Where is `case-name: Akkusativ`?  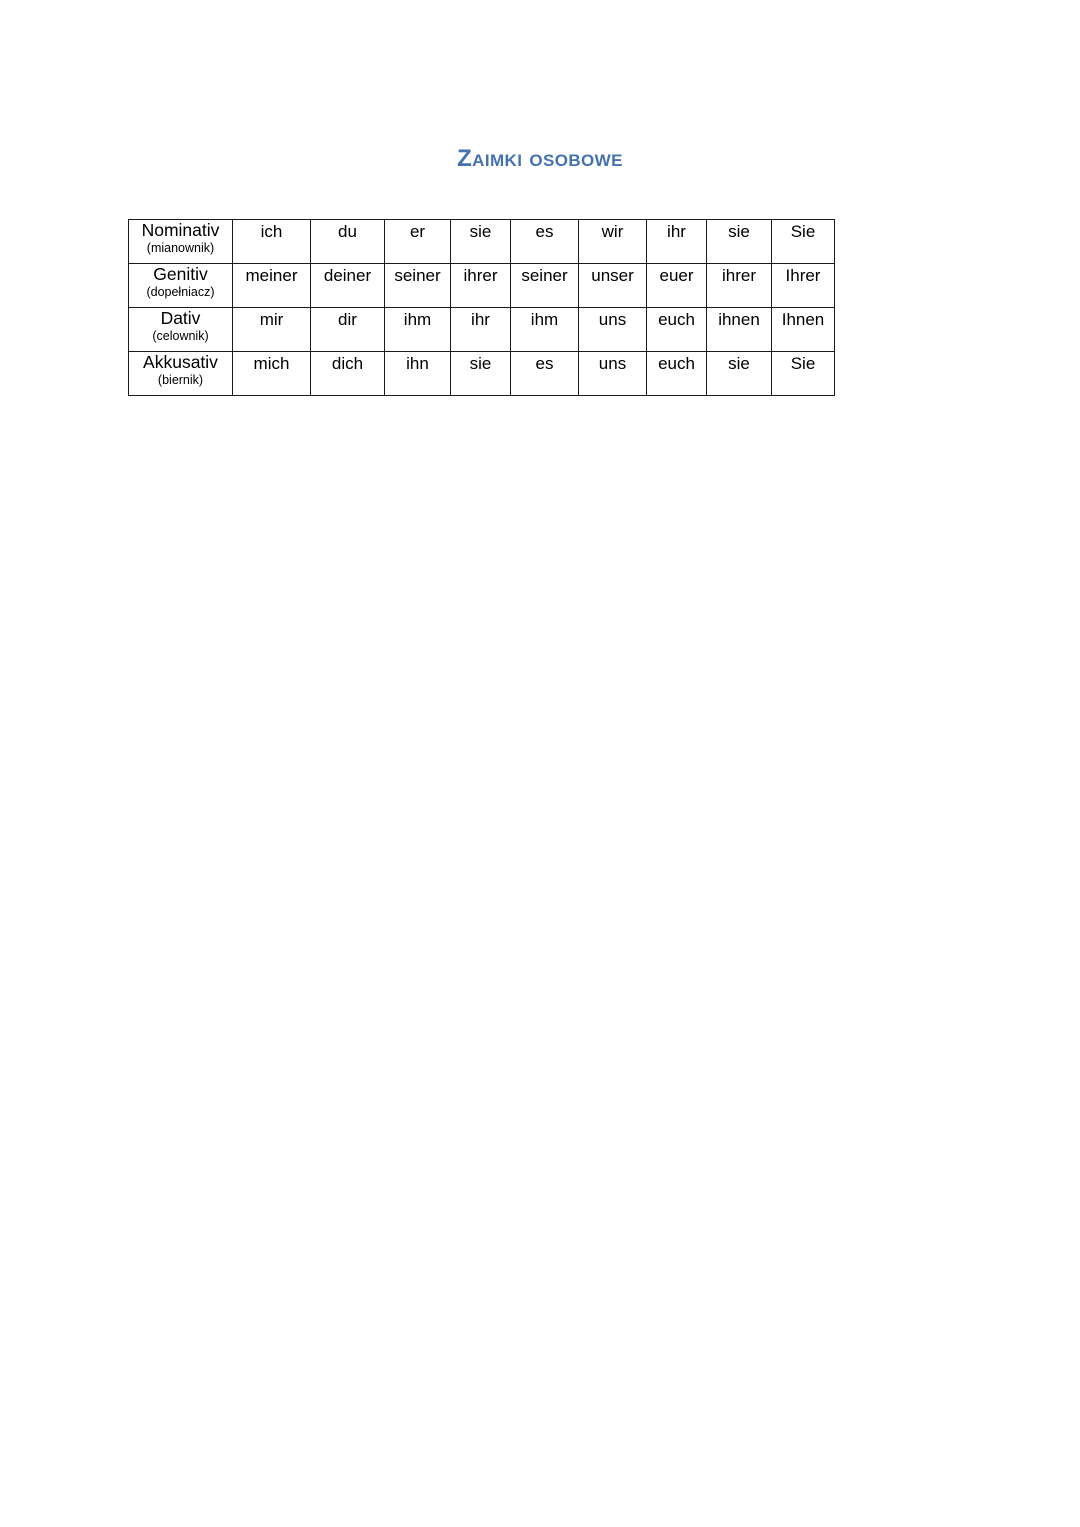 case-name: Akkusativ is located at coordinates (180, 362).